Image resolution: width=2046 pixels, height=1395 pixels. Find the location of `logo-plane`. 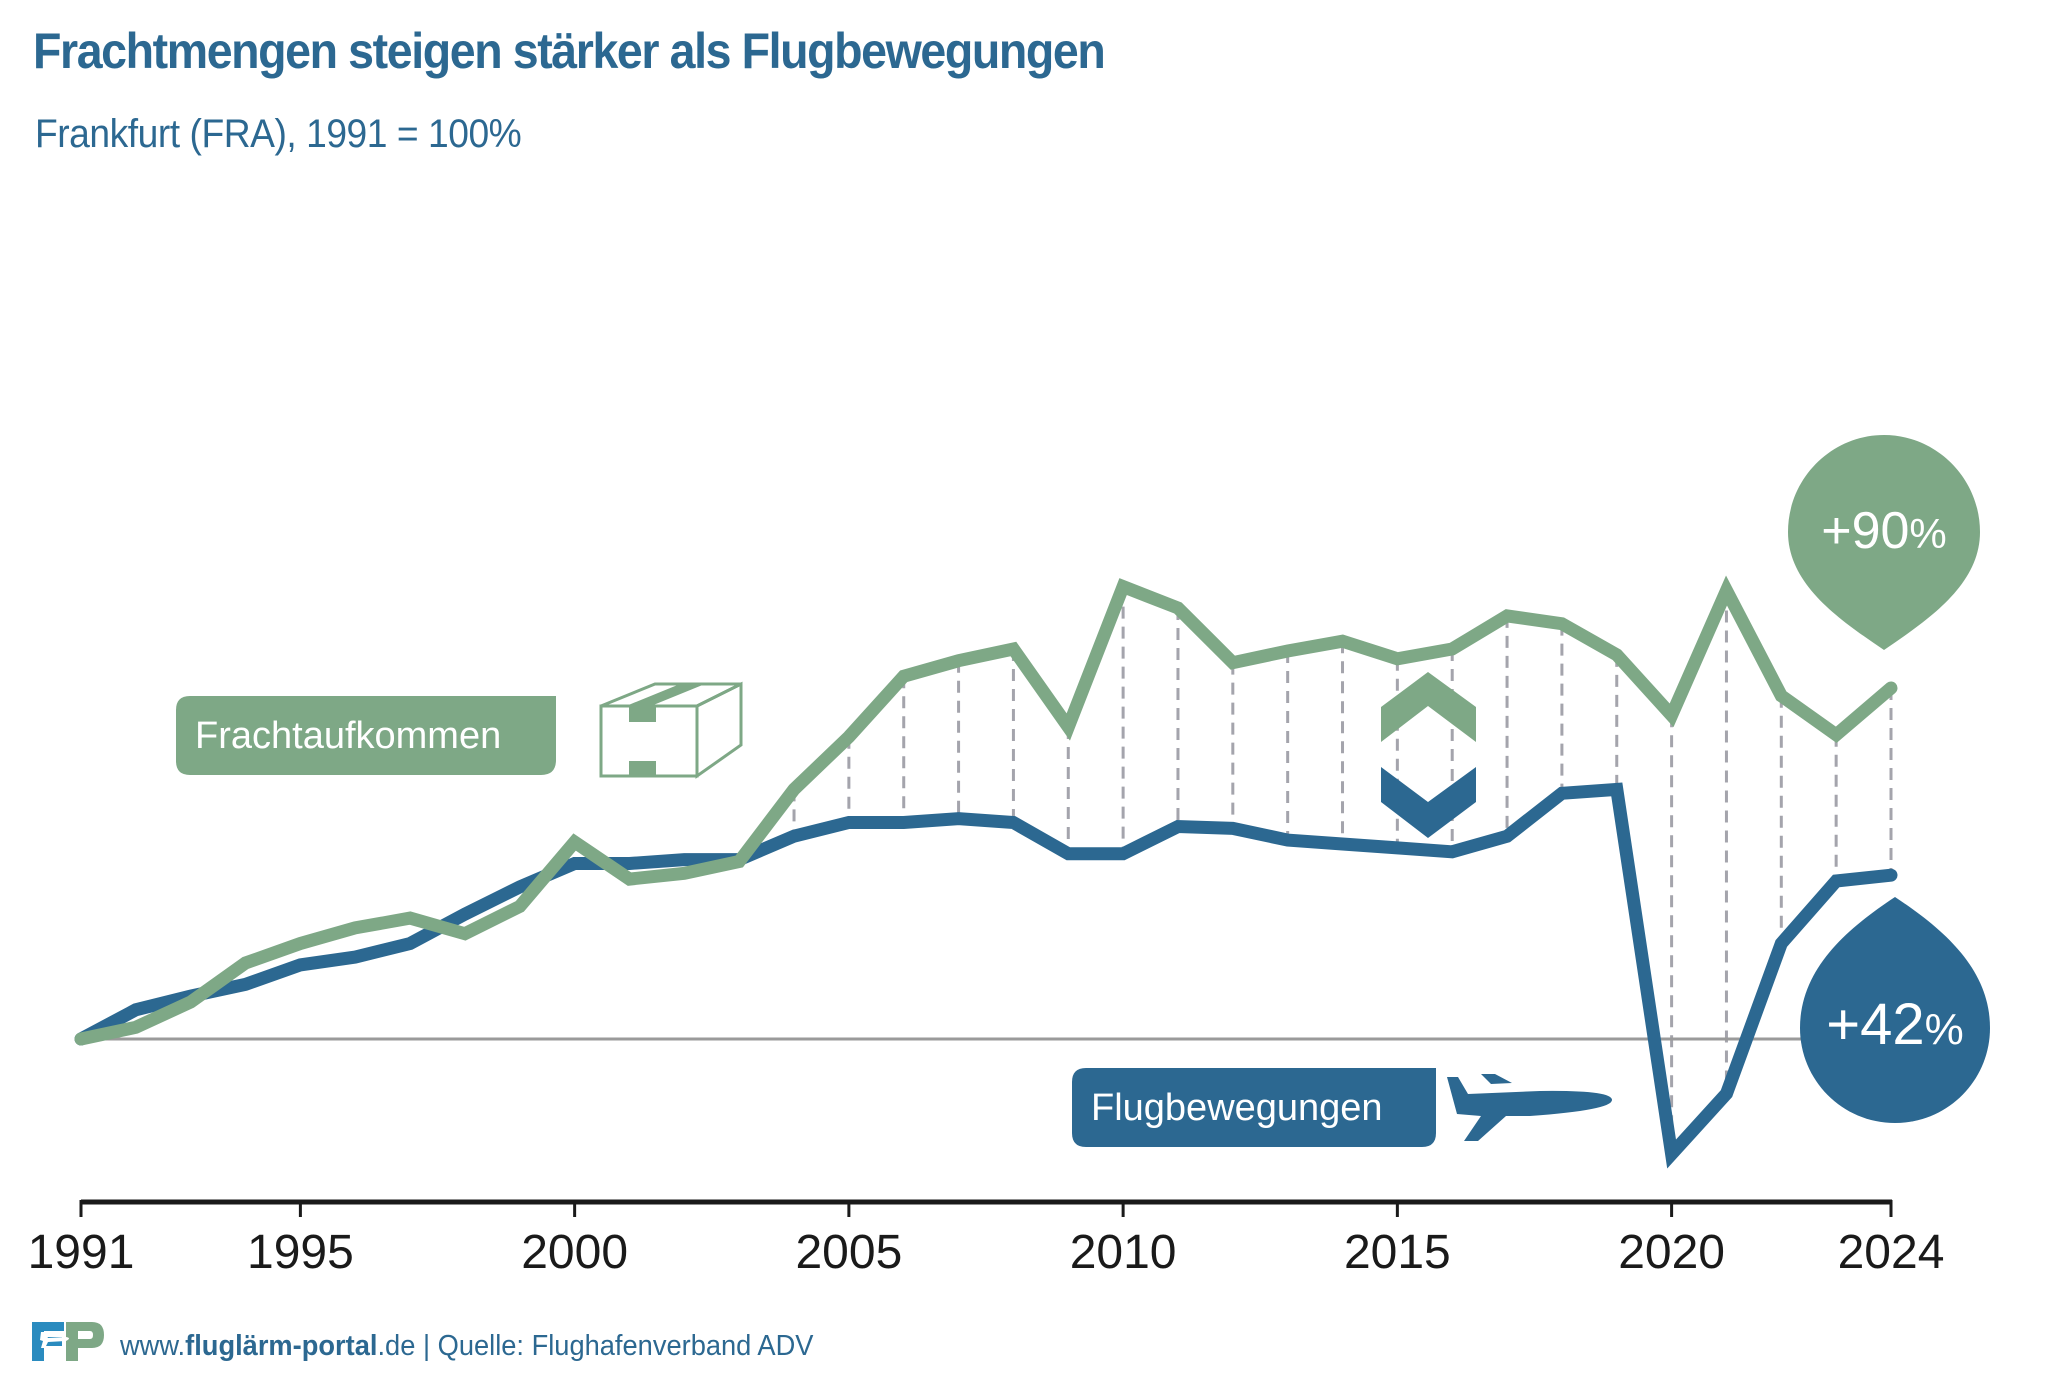

logo-plane is located at coordinates (54, 1340).